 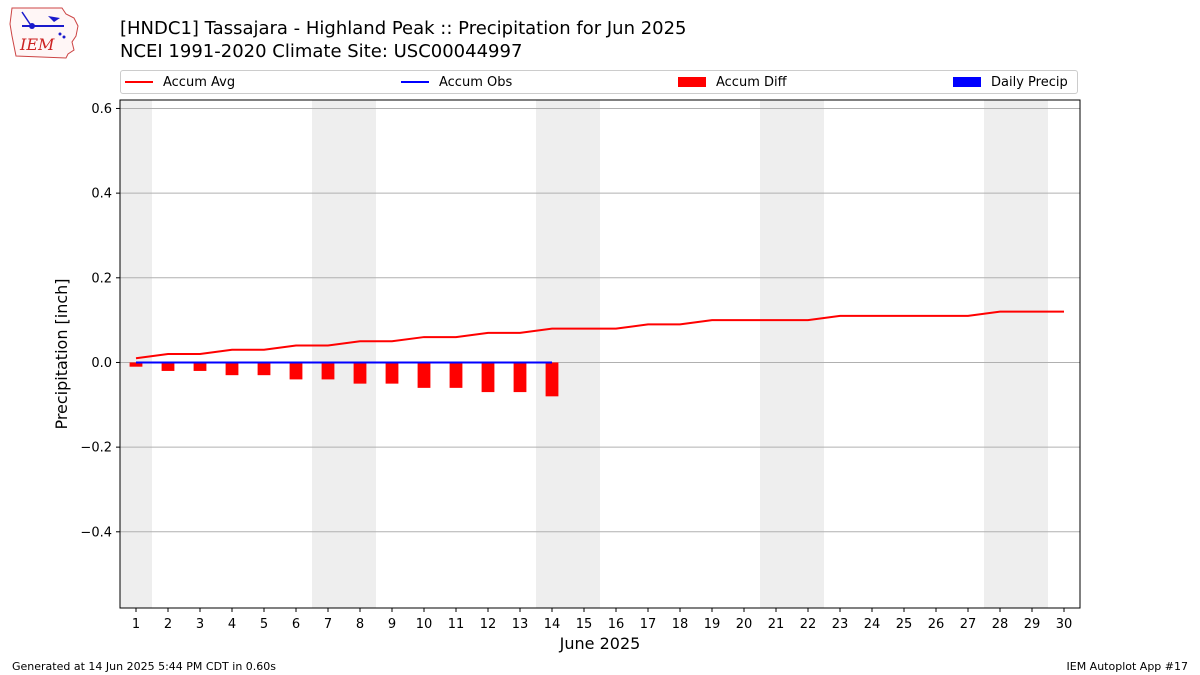 What do you see at coordinates (1032, 624) in the screenshot?
I see `x-tick-label: 29` at bounding box center [1032, 624].